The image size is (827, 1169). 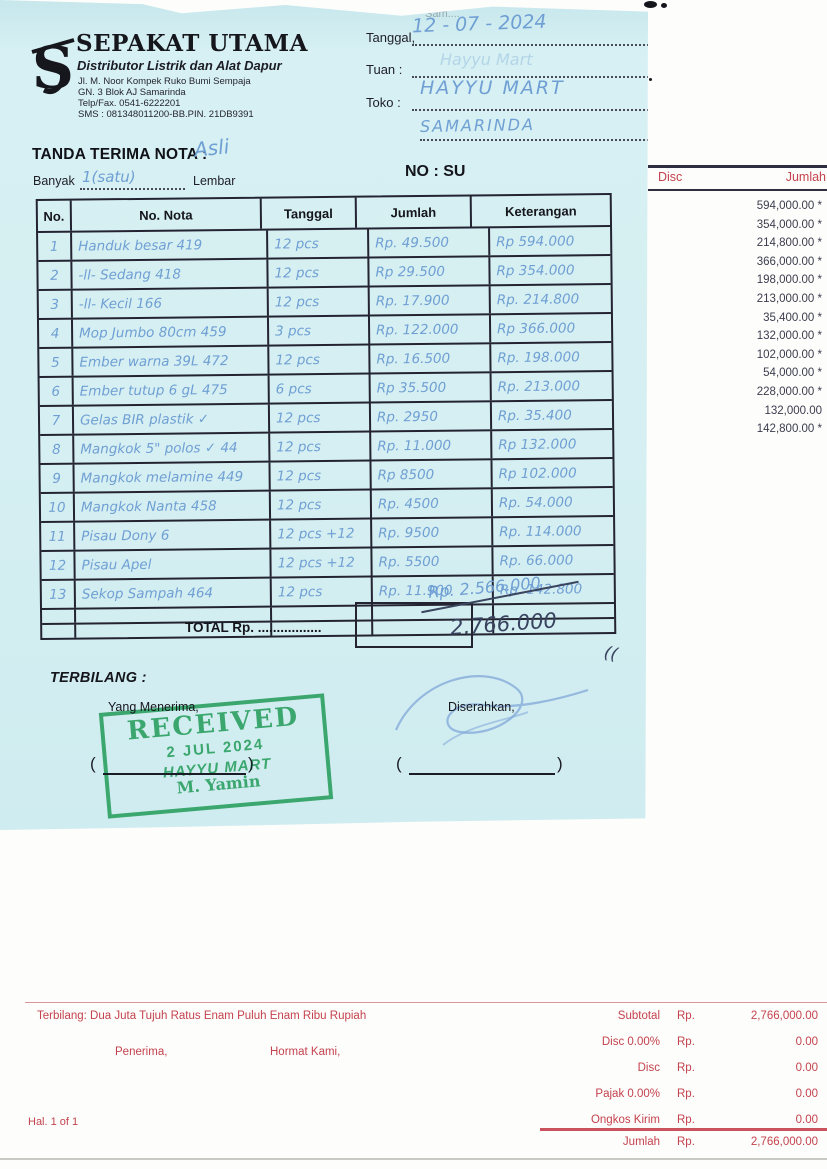 I want to click on document-title: TANDA TERIMA NOTA :, so click(x=120, y=154).